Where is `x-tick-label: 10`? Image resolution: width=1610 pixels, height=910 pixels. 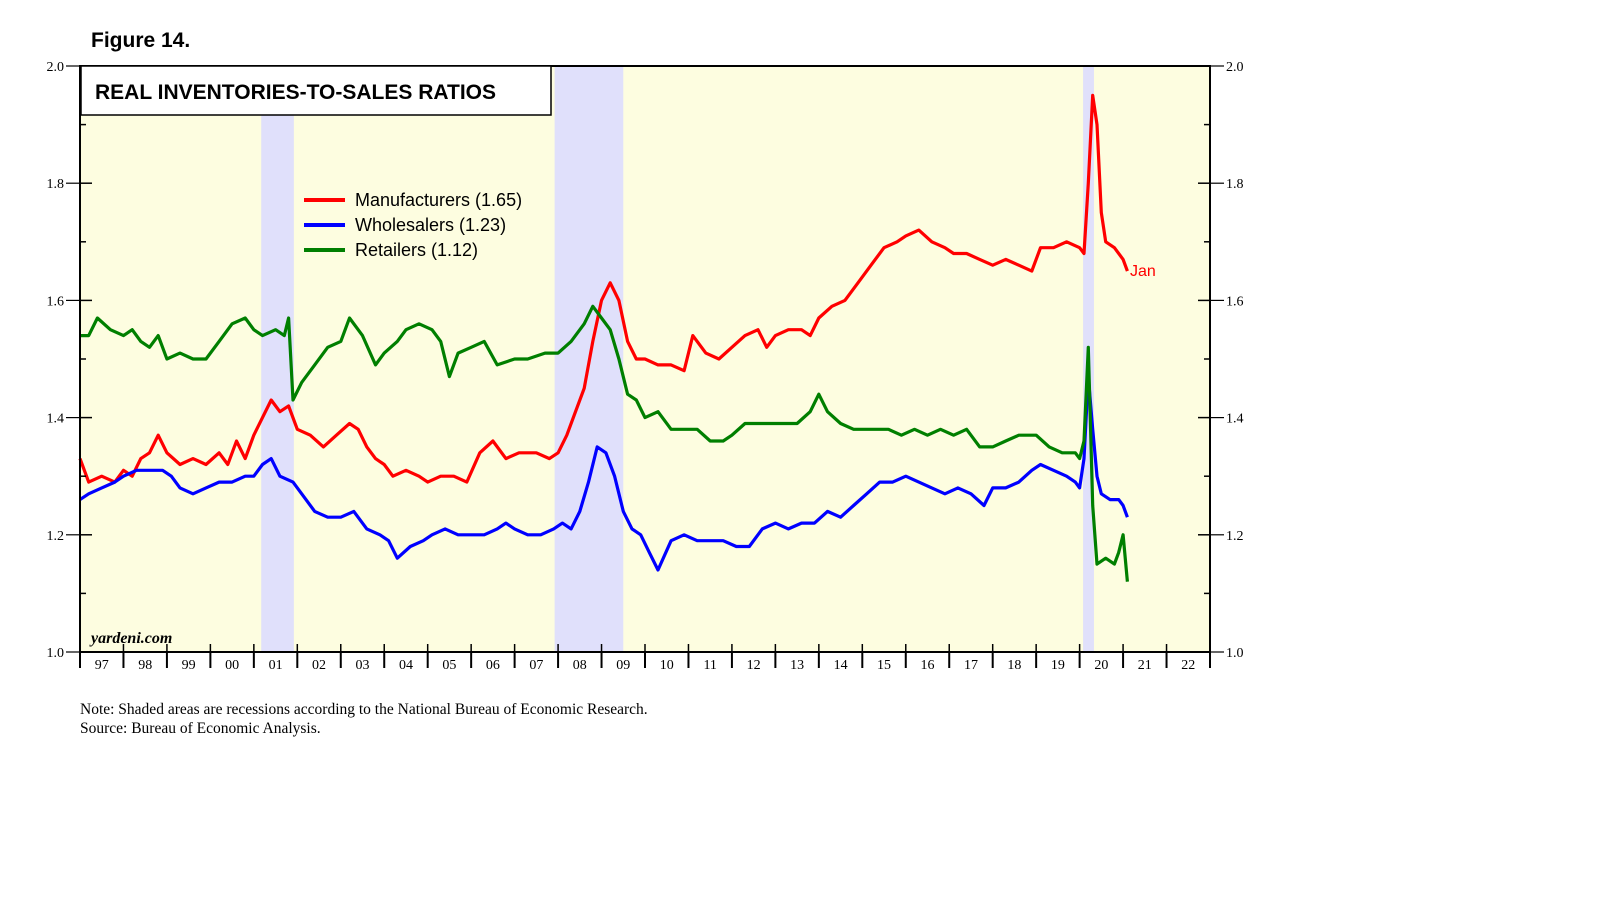
x-tick-label: 10 is located at coordinates (667, 665).